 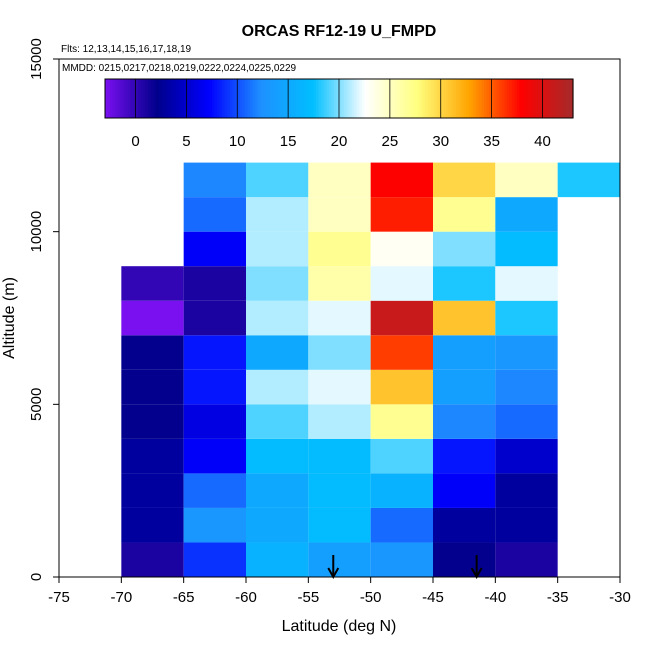 What do you see at coordinates (495, 597) in the screenshot?
I see `x-tick-label: -40` at bounding box center [495, 597].